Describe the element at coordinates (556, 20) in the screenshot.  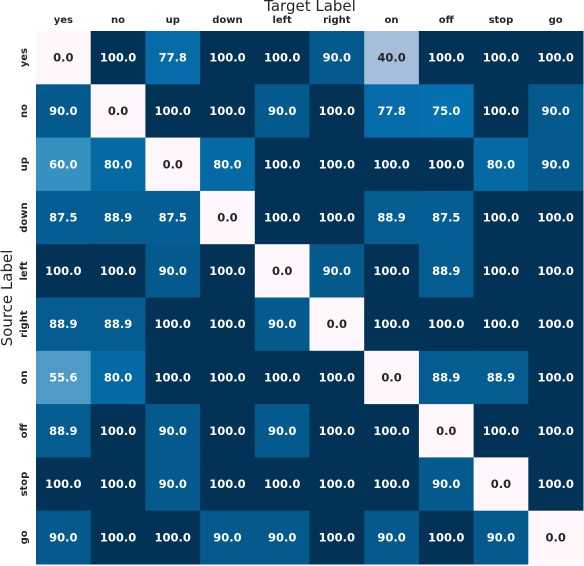
I see `x-tick-label: go` at that location.